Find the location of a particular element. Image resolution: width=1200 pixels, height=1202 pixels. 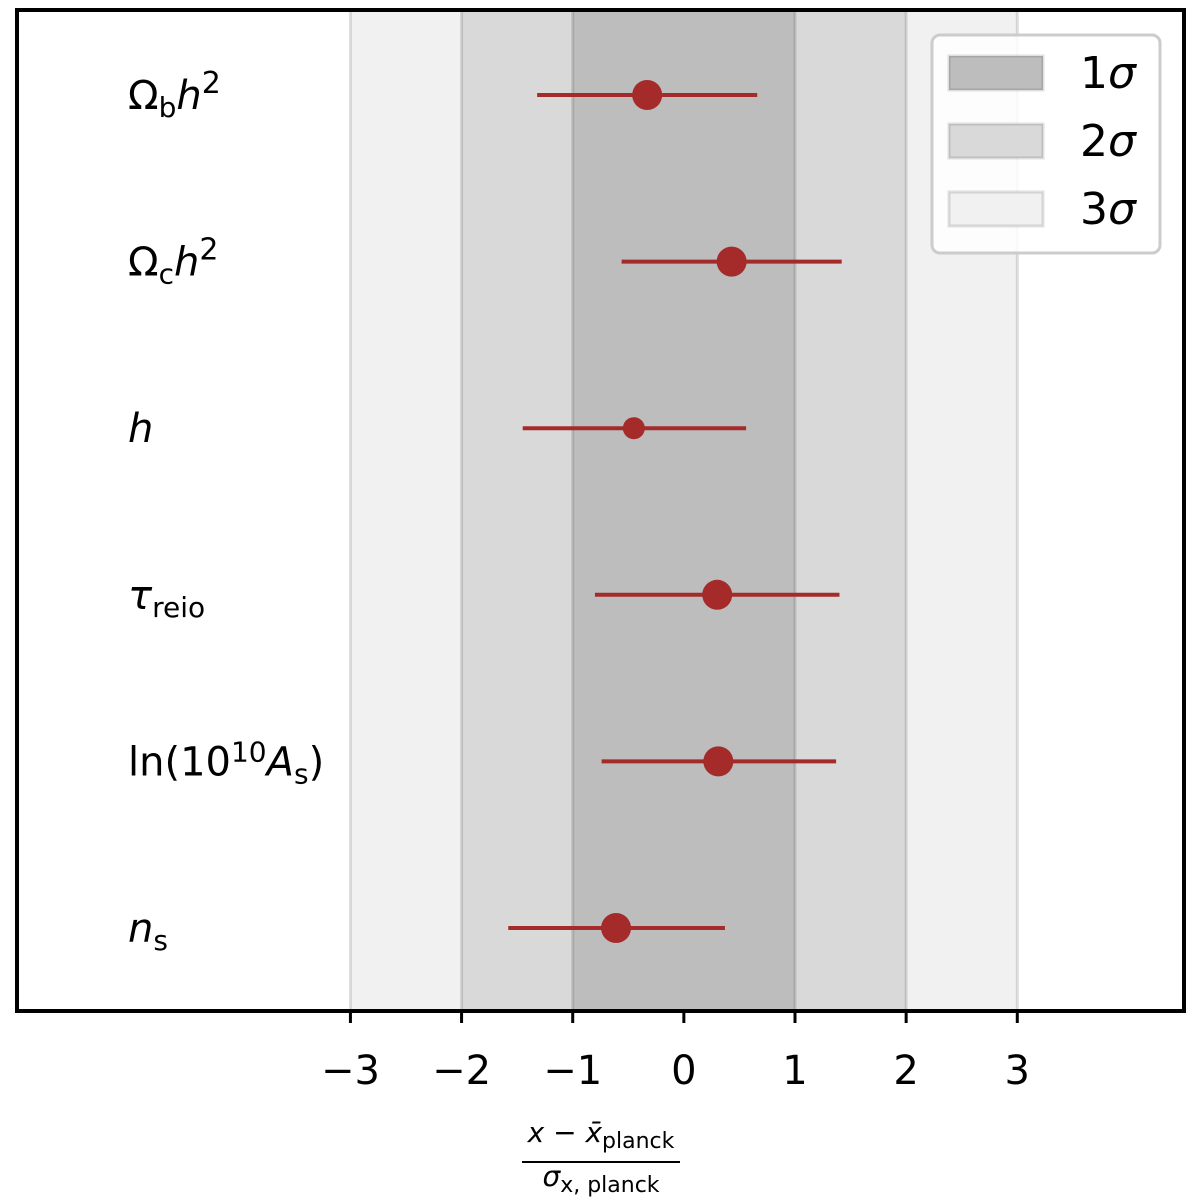

x-label-mean: x̄ is located at coordinates (593, 1132).